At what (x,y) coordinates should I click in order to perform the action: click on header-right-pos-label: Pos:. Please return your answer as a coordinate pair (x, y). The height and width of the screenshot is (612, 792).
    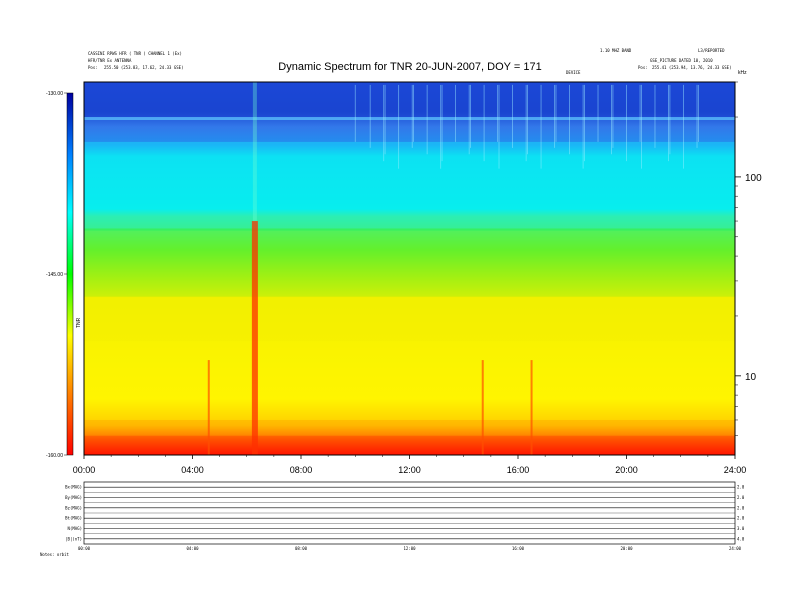
    Looking at the image, I should click on (643, 67).